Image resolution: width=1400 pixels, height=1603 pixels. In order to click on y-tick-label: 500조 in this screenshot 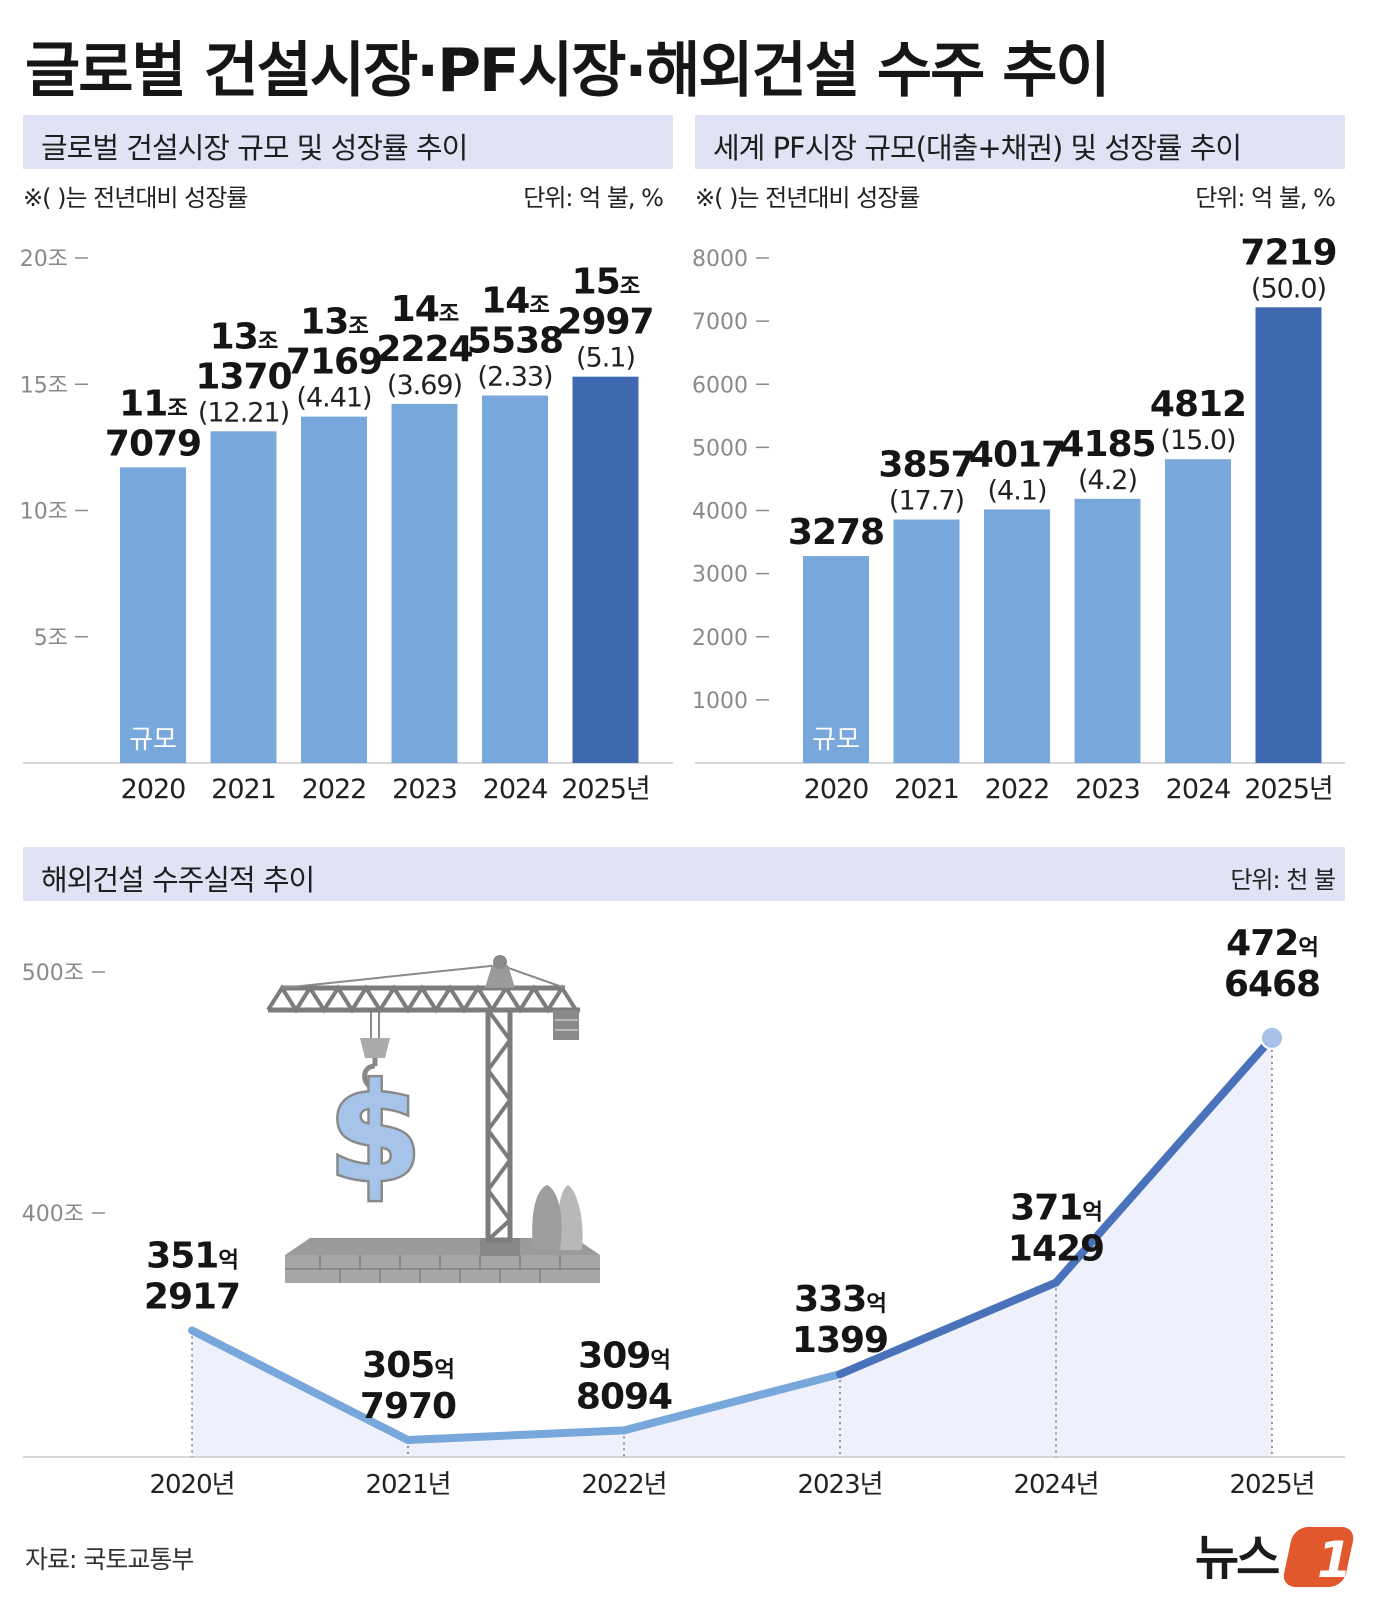, I will do `click(53, 973)`.